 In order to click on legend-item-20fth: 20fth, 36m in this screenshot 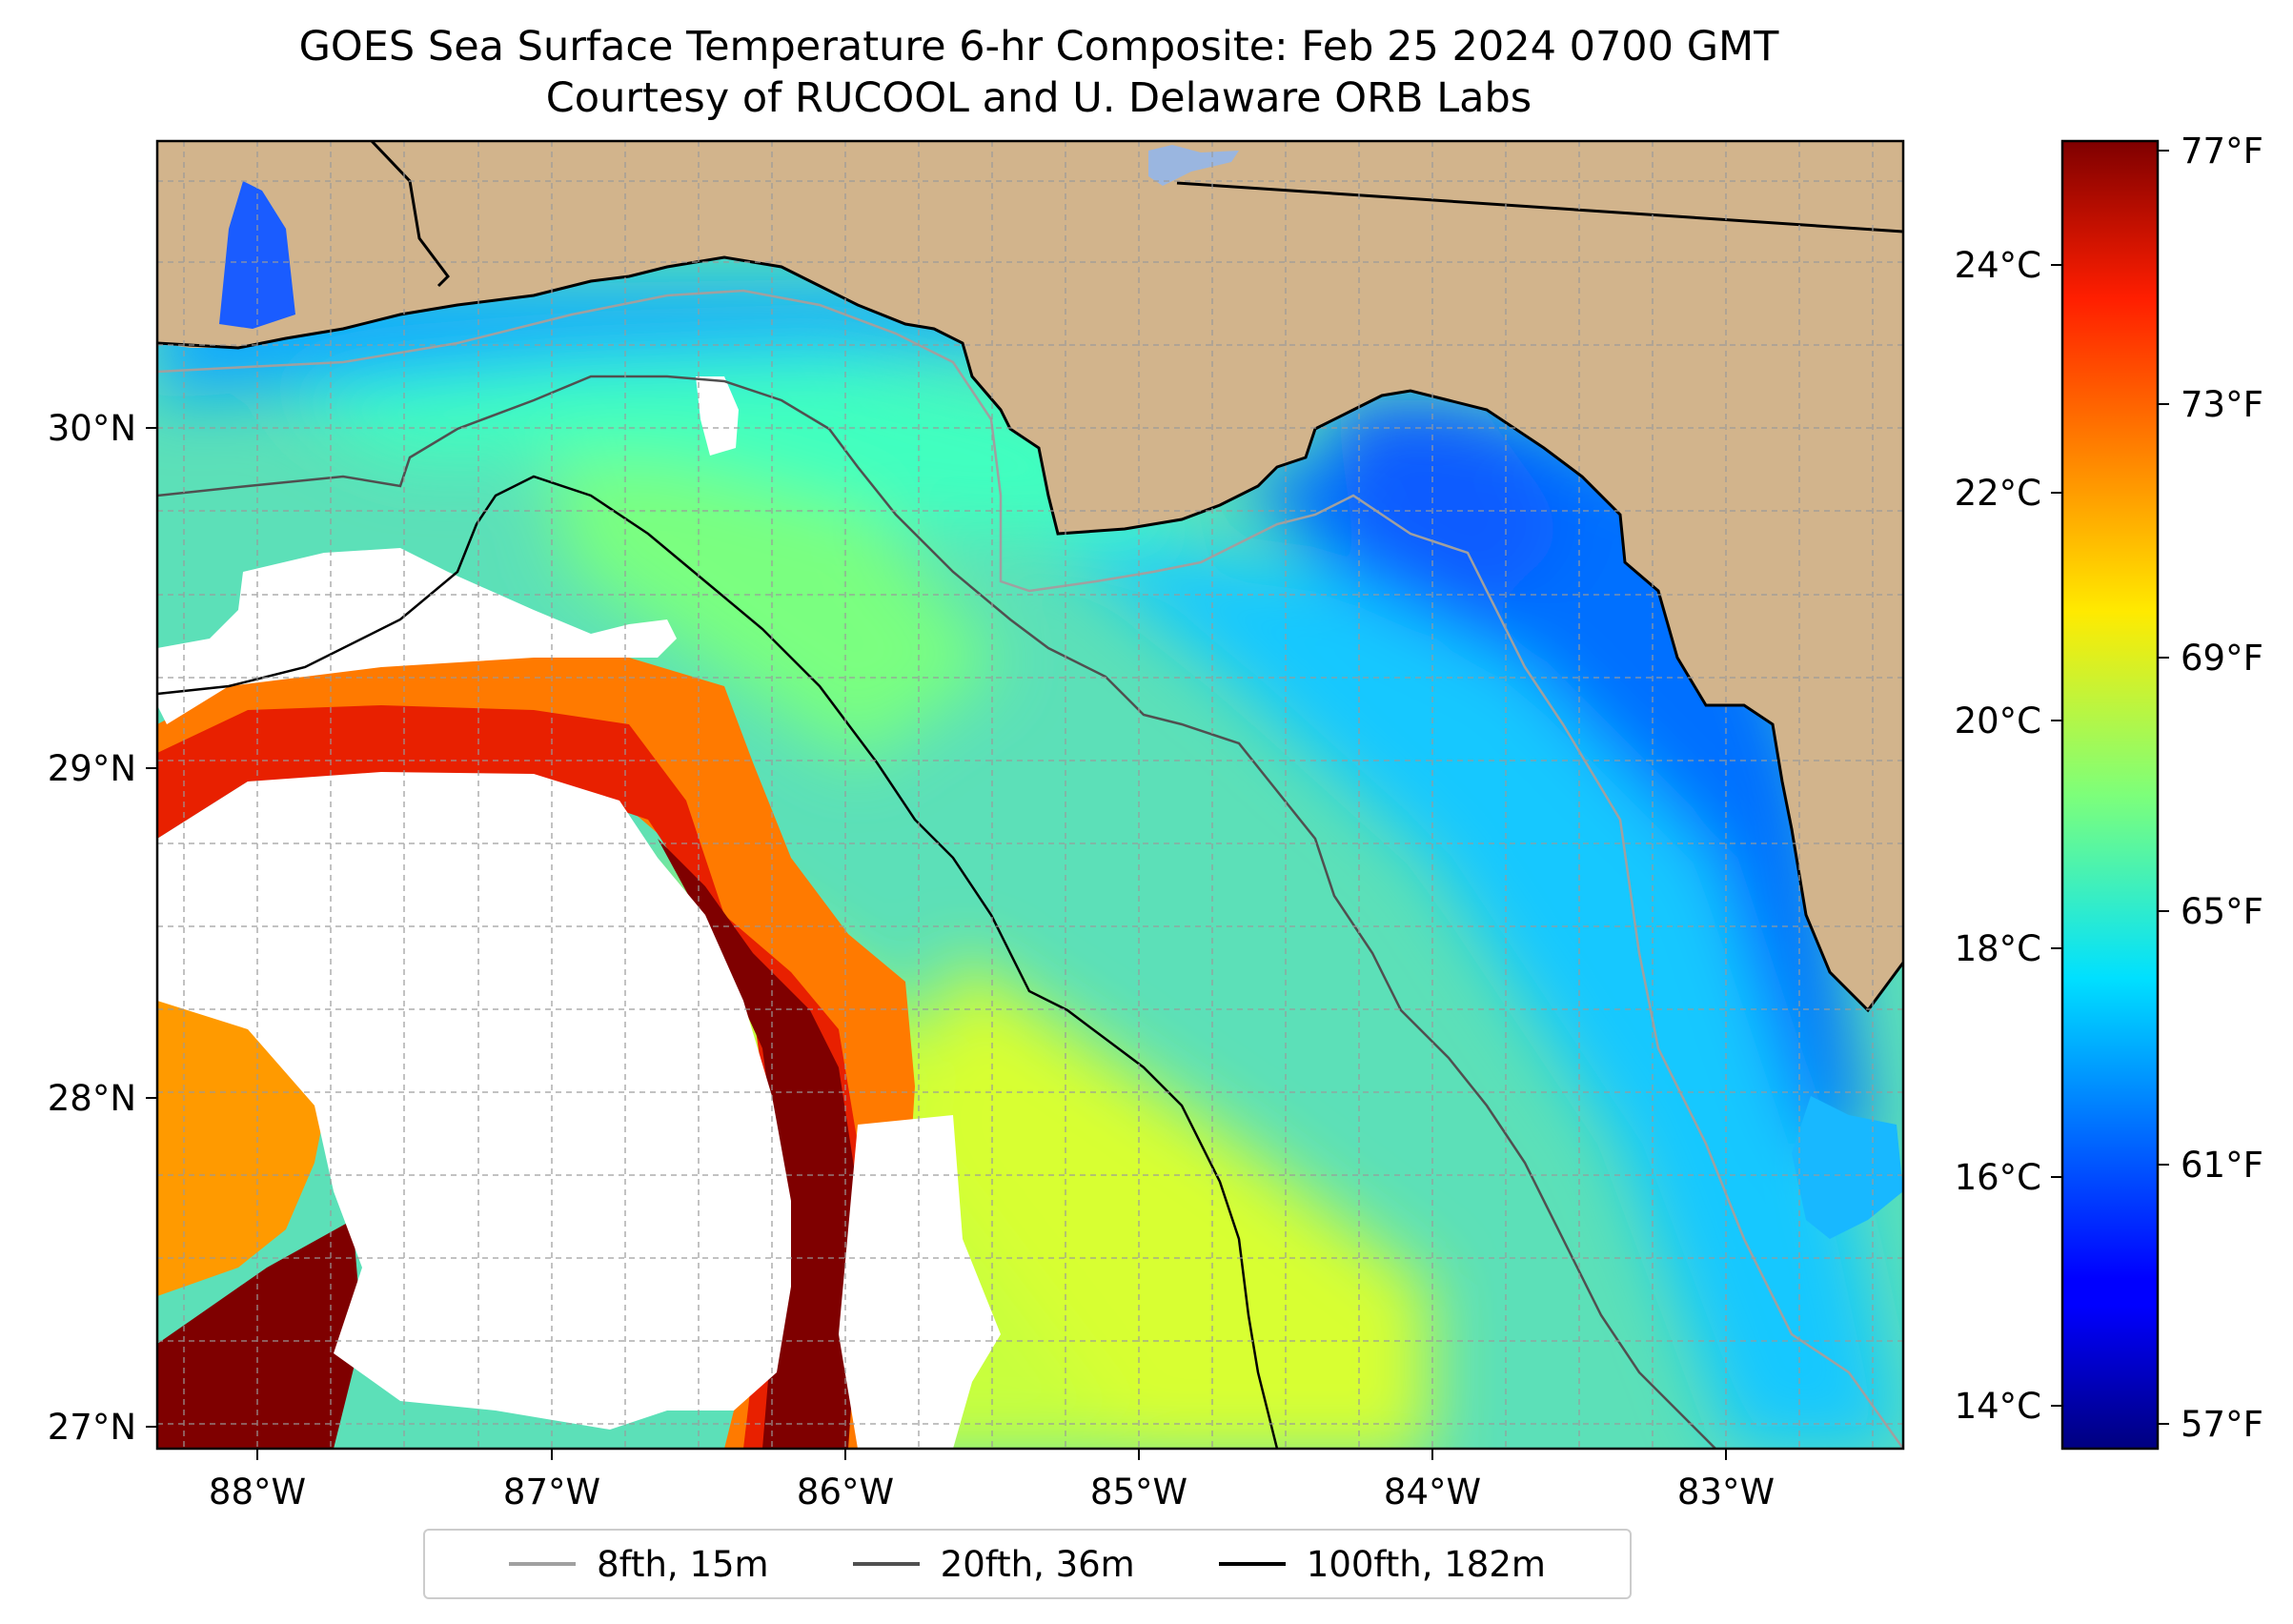, I will do `click(993, 1564)`.